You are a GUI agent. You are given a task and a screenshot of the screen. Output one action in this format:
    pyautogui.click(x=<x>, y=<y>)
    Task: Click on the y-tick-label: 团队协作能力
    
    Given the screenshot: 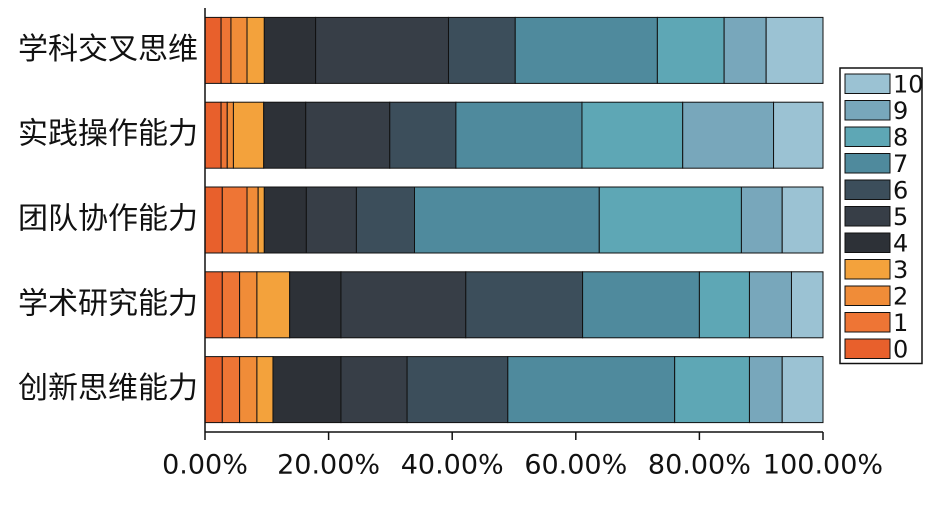 What is the action you would take?
    pyautogui.click(x=108, y=219)
    